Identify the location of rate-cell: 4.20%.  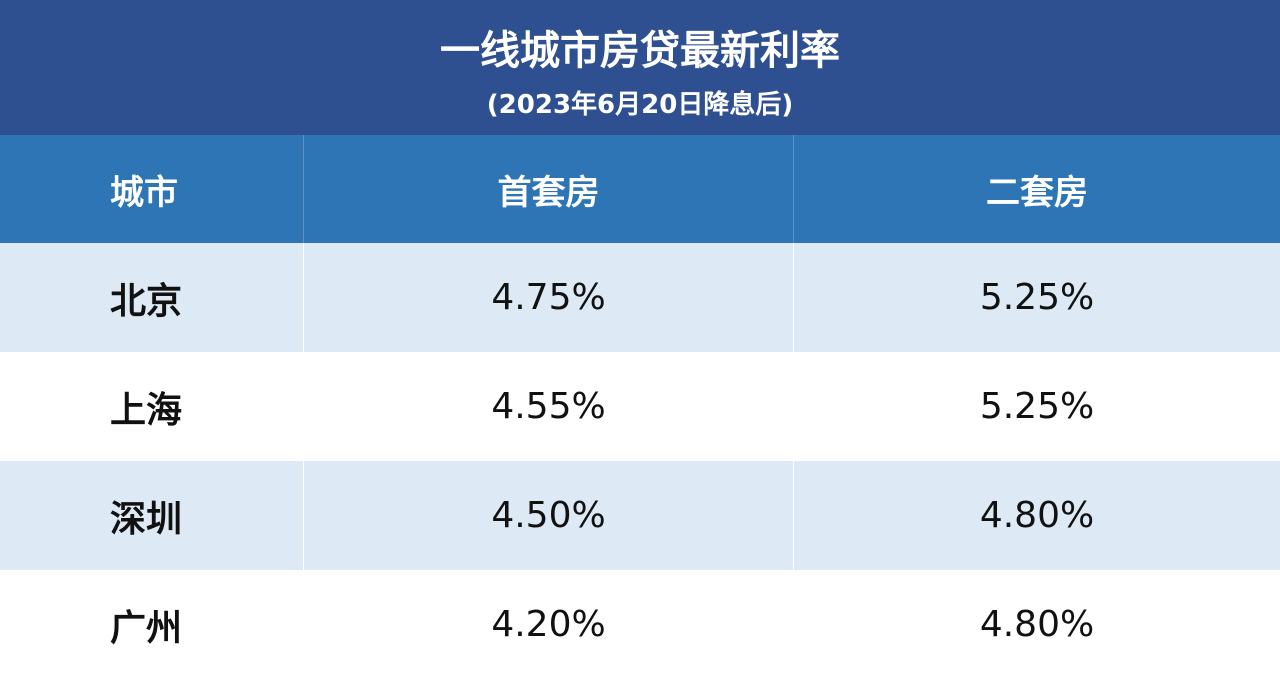
(548, 624).